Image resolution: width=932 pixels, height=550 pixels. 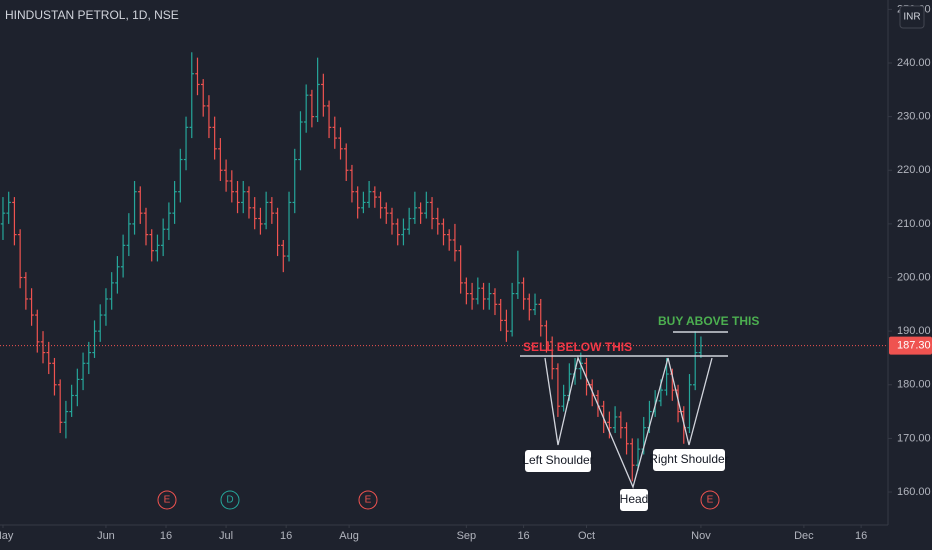 I want to click on x-tick-label: Jul, so click(x=226, y=536).